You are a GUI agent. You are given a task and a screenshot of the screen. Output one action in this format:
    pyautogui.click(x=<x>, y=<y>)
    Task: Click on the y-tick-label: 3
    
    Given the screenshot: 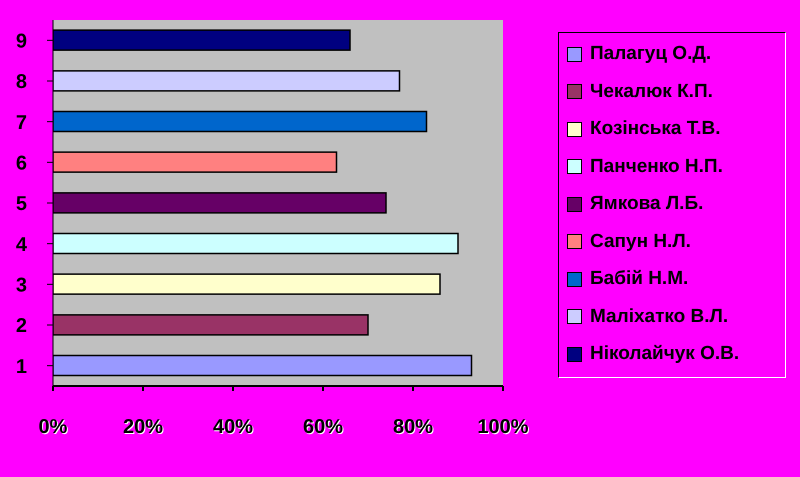 What is the action you would take?
    pyautogui.click(x=21, y=285)
    